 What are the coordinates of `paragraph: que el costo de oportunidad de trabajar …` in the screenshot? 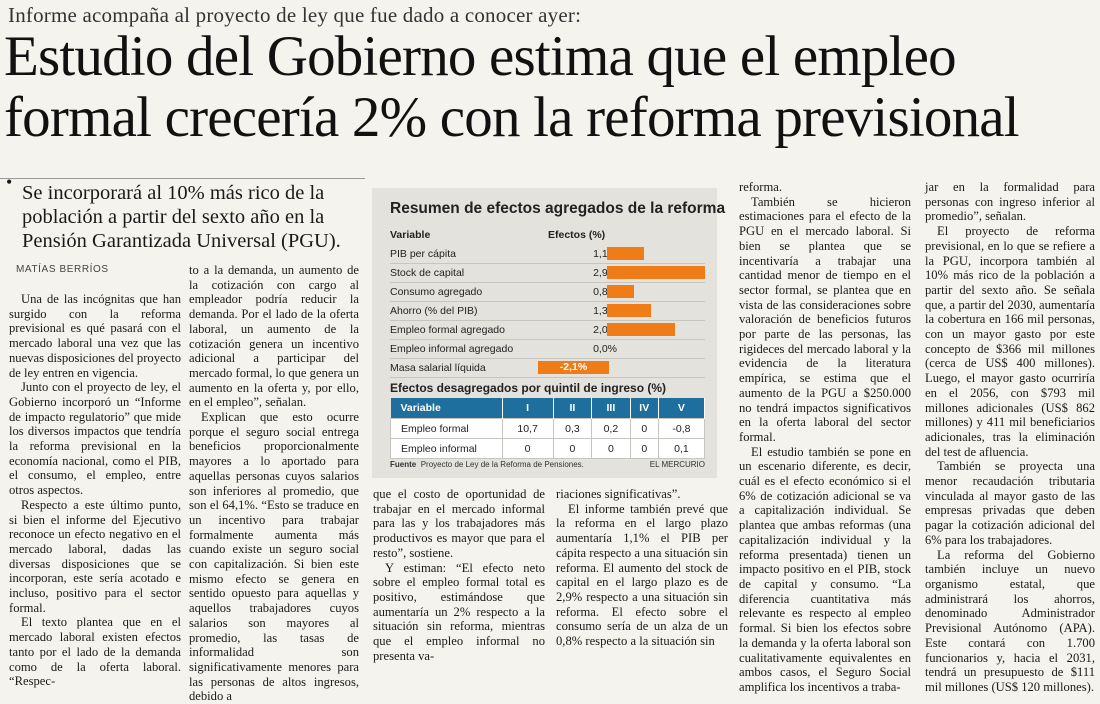 It's located at (459, 523).